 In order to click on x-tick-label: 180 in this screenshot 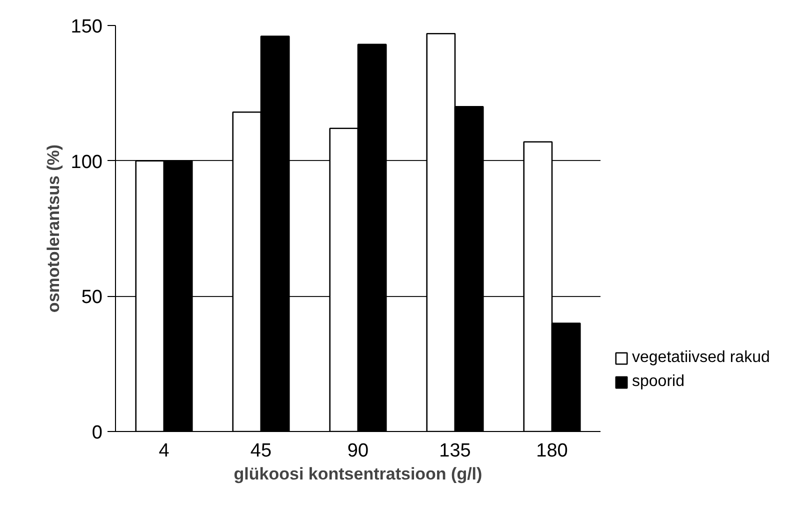, I will do `click(552, 451)`.